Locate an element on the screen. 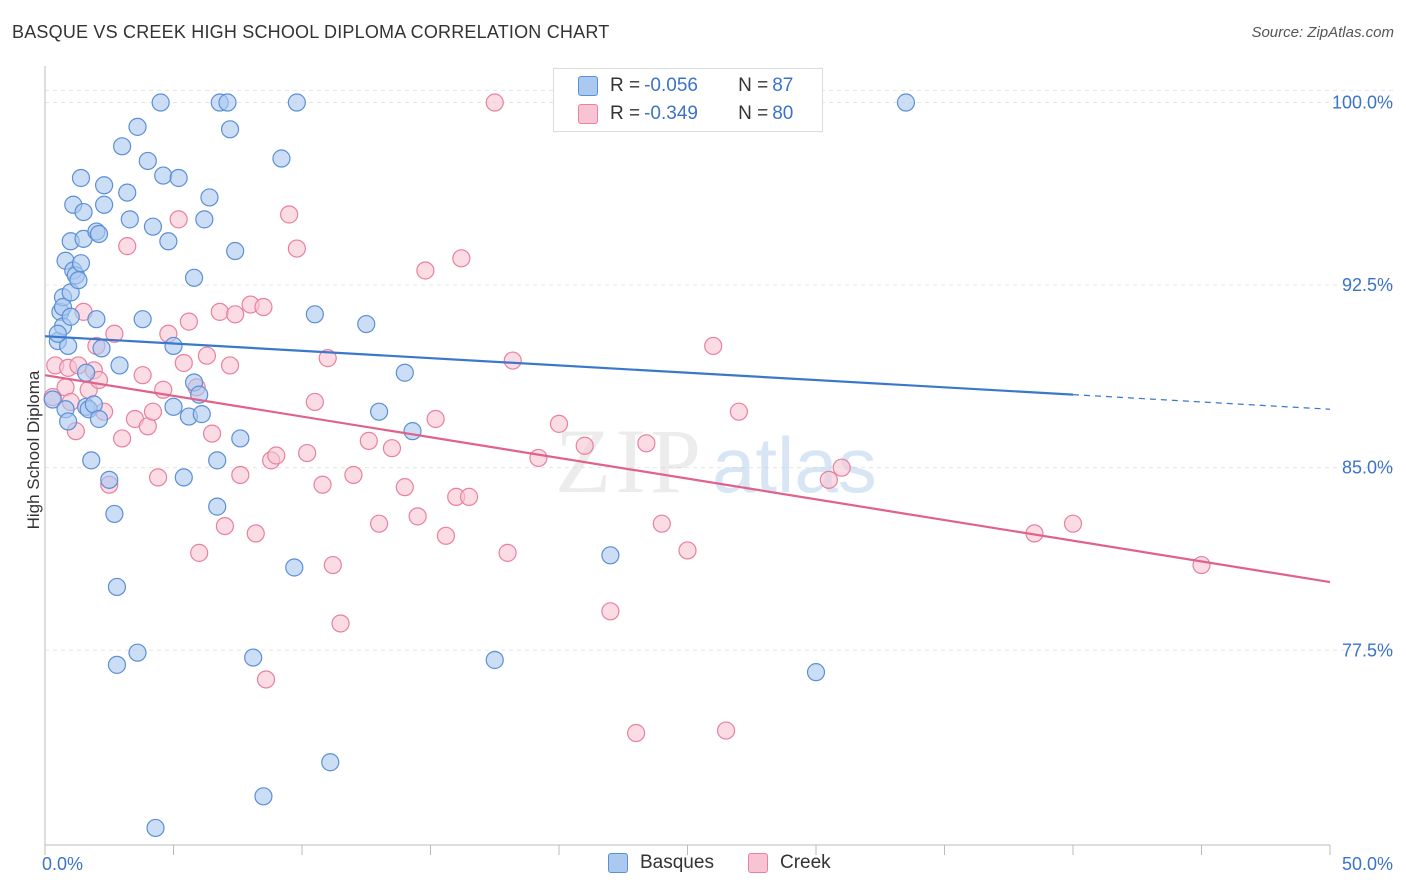 The height and width of the screenshot is (892, 1406). y-axis-label: High School Diploma is located at coordinates (33, 450).